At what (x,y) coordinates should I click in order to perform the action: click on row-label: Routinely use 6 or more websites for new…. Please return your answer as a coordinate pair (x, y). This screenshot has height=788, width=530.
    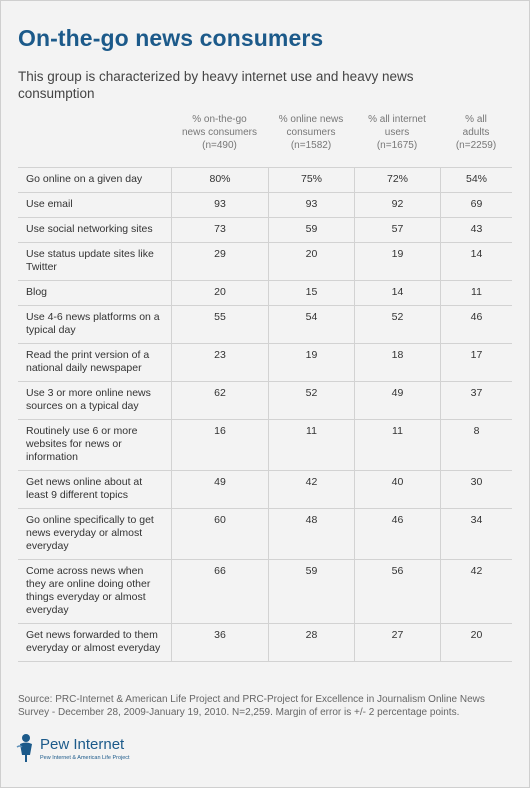
    Looking at the image, I should click on (82, 444).